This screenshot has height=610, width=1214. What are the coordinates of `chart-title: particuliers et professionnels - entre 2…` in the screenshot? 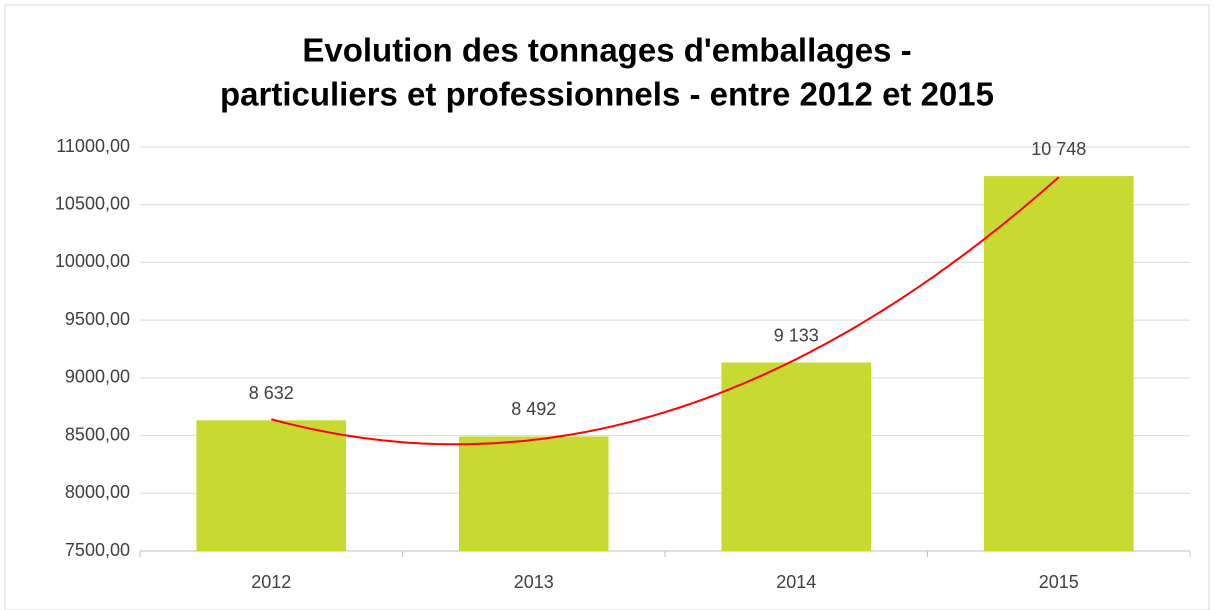 It's located at (607, 94).